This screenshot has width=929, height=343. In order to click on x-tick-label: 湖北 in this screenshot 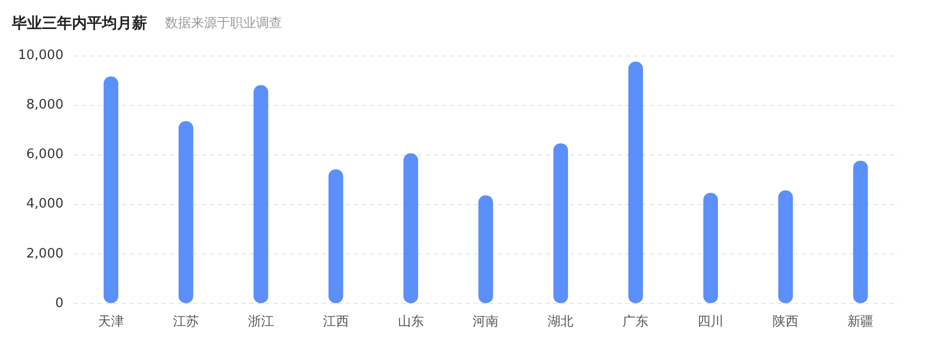, I will do `click(561, 322)`.